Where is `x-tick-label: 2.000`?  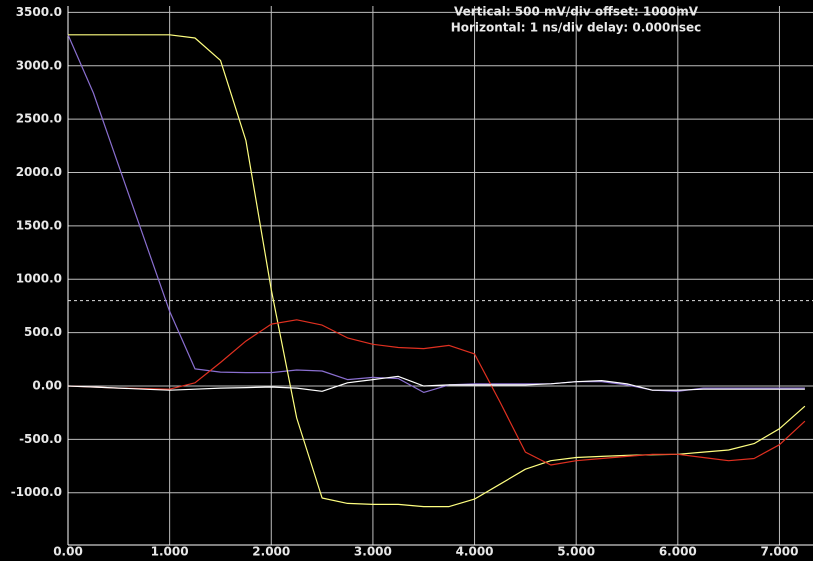 x-tick-label: 2.000 is located at coordinates (271, 552).